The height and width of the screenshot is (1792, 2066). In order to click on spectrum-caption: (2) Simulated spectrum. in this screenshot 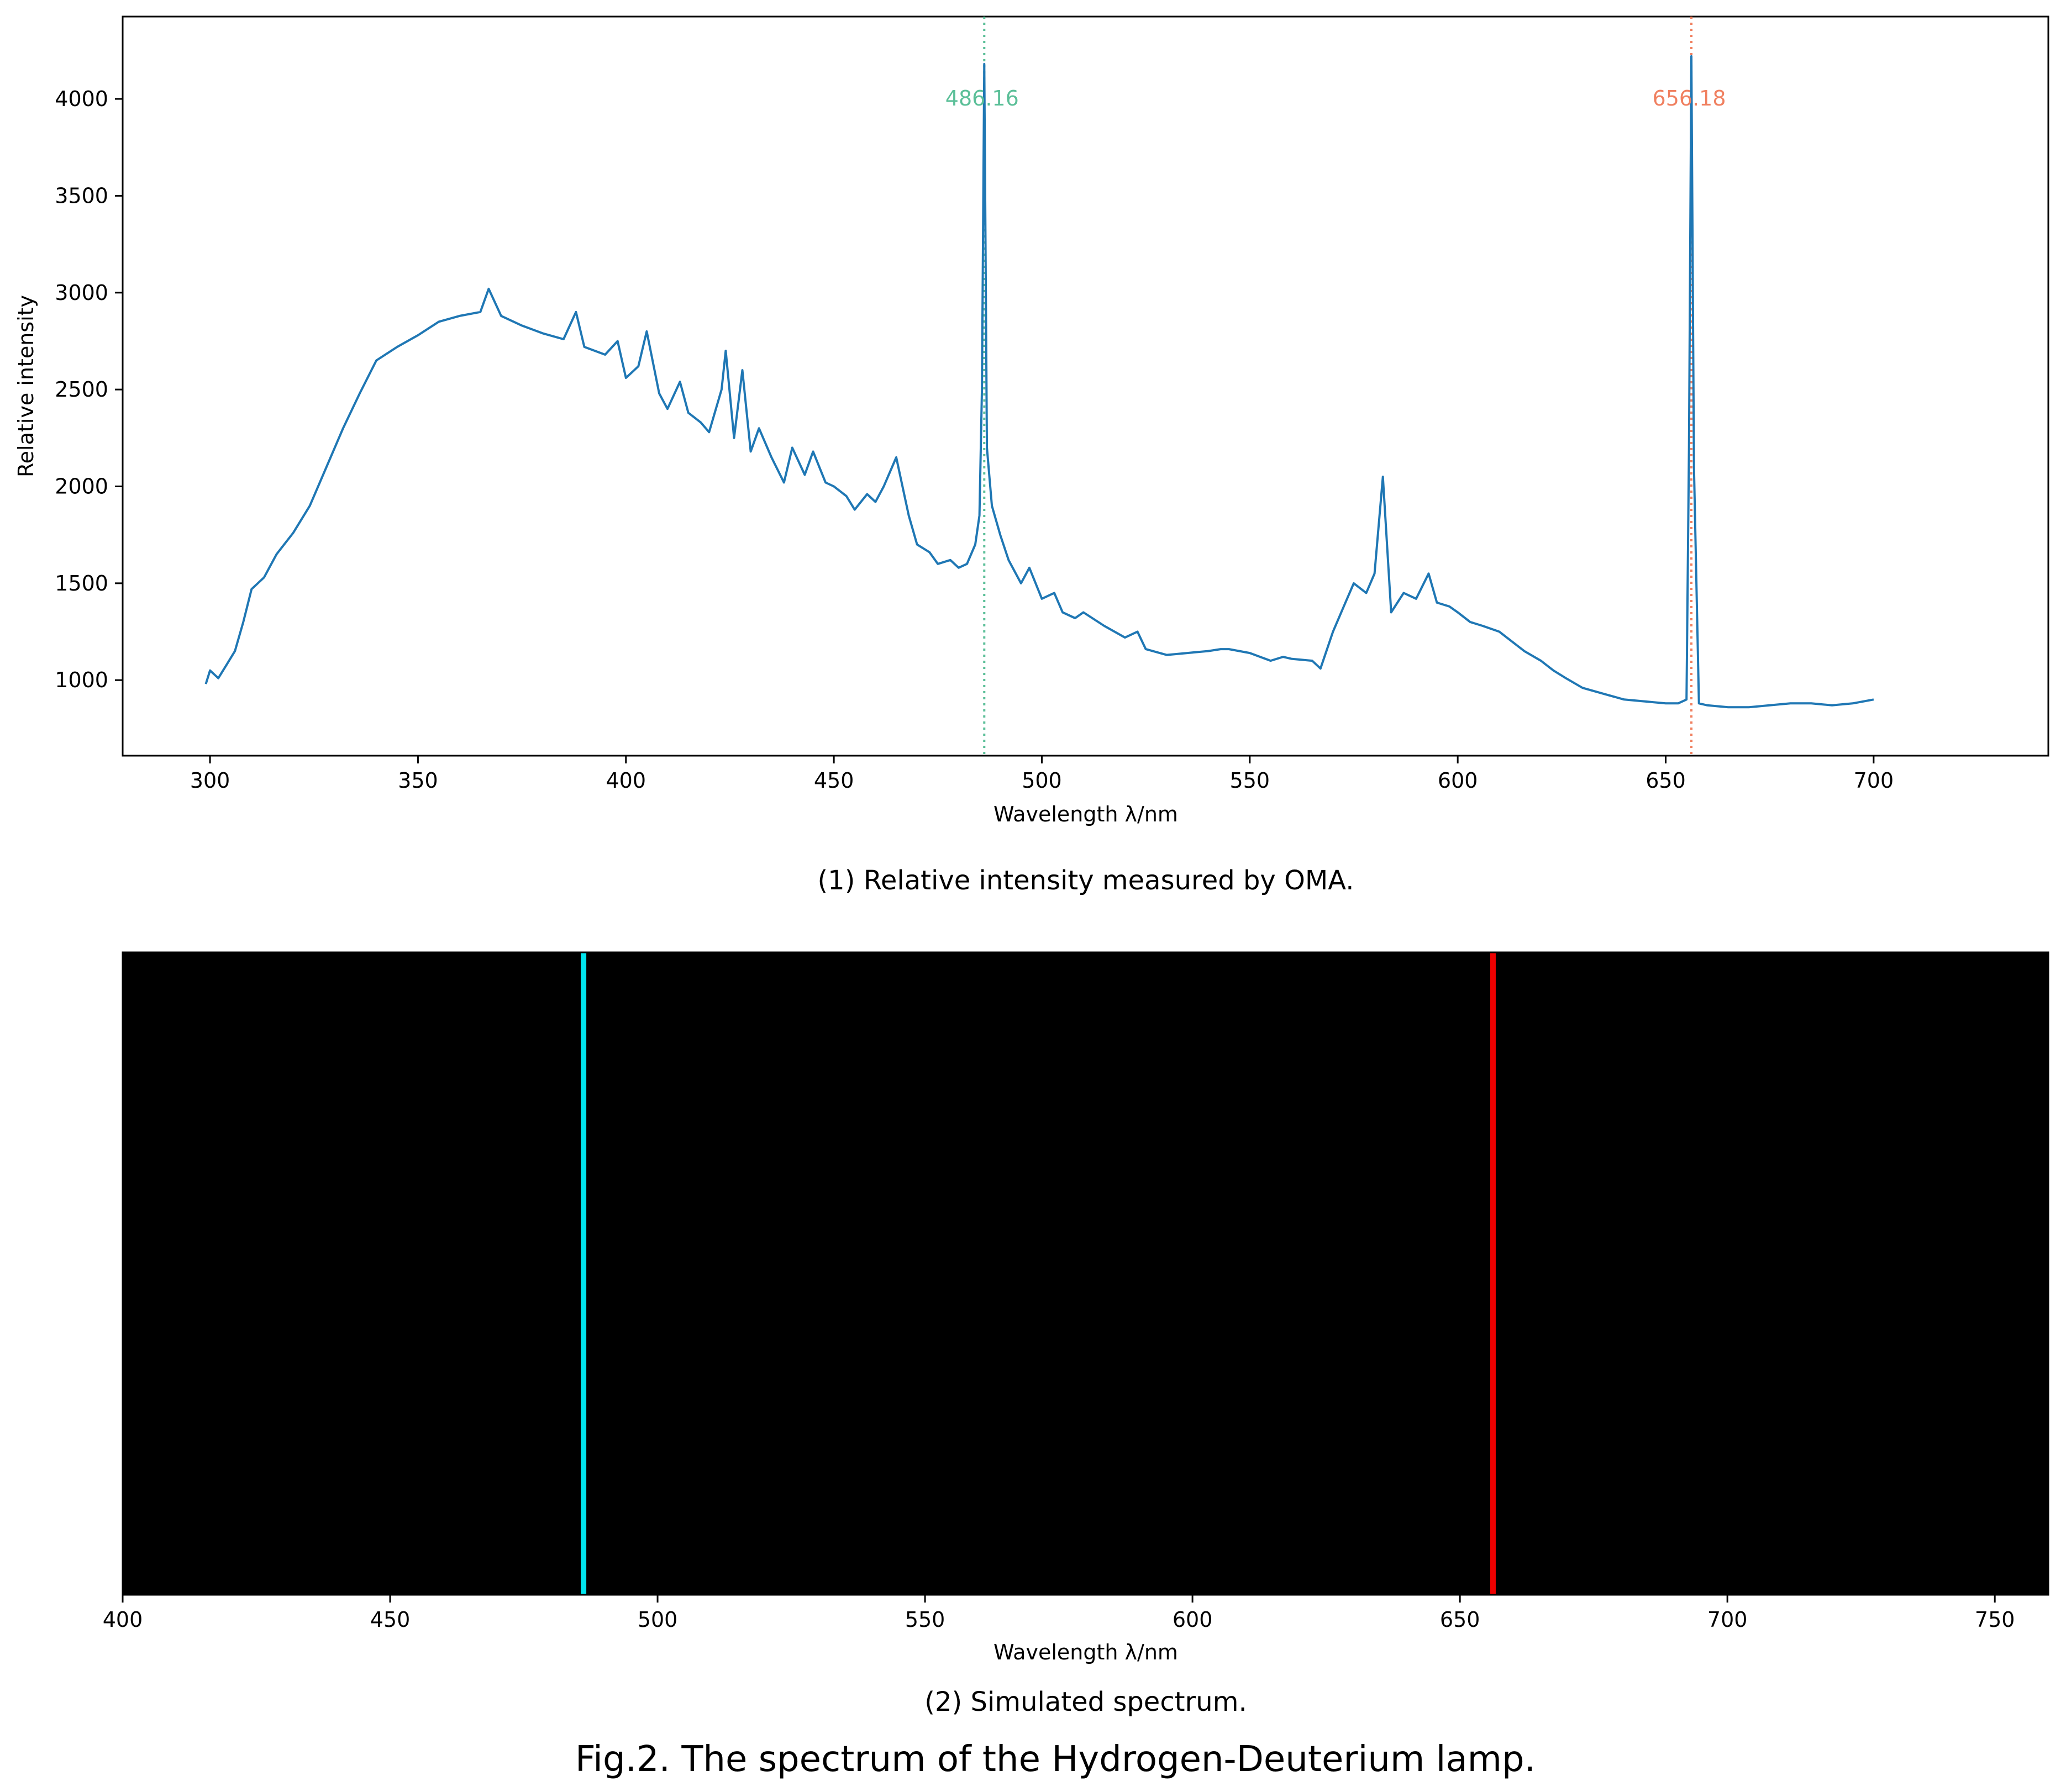, I will do `click(1086, 1701)`.